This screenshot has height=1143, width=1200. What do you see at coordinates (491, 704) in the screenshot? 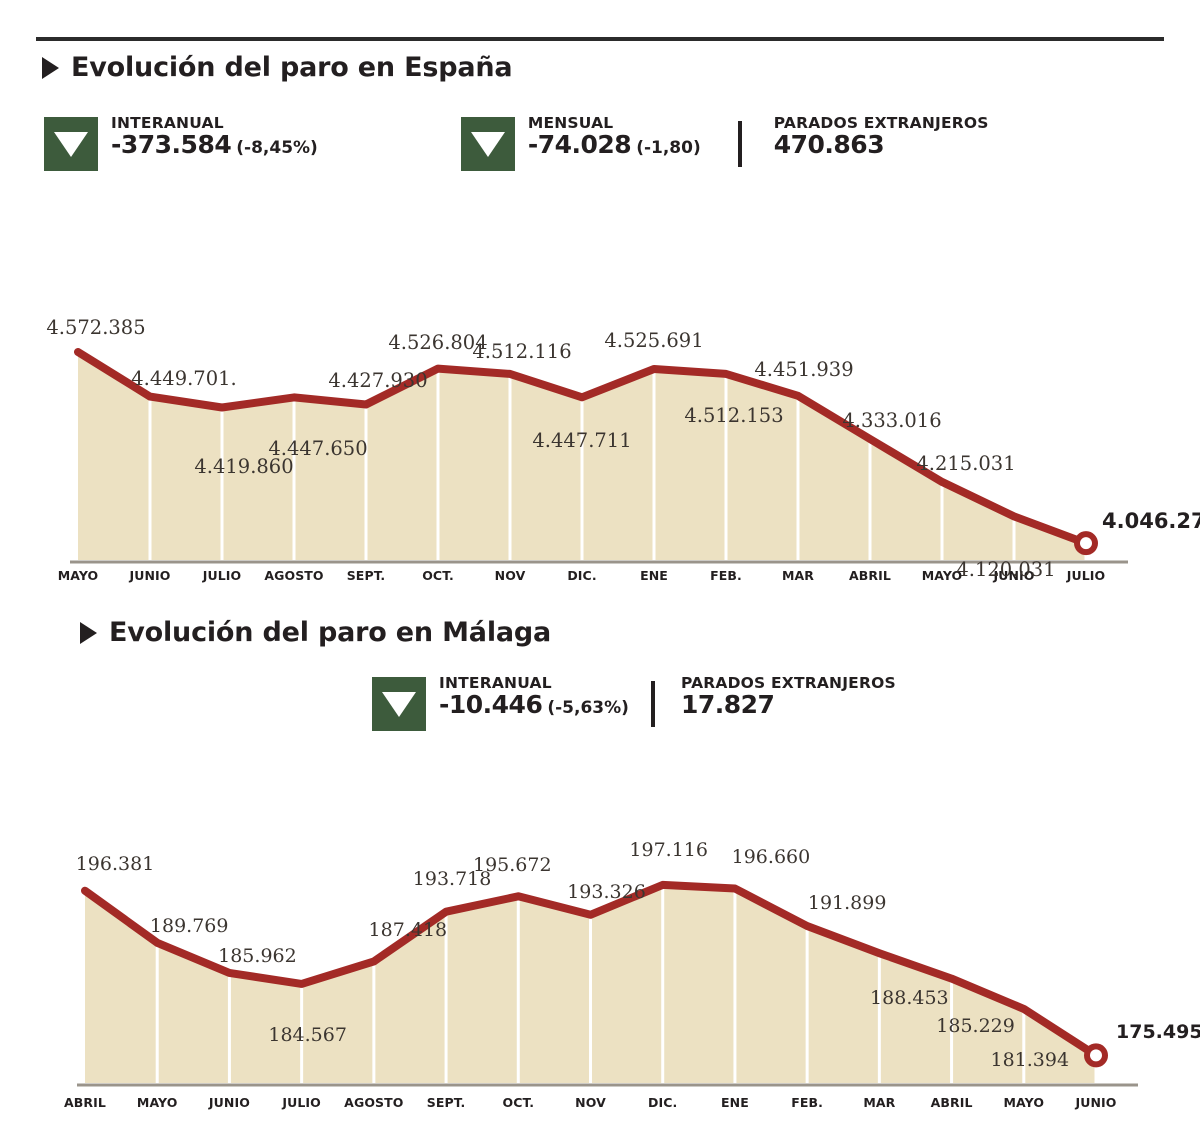
I see `stat-value: -10.446` at bounding box center [491, 704].